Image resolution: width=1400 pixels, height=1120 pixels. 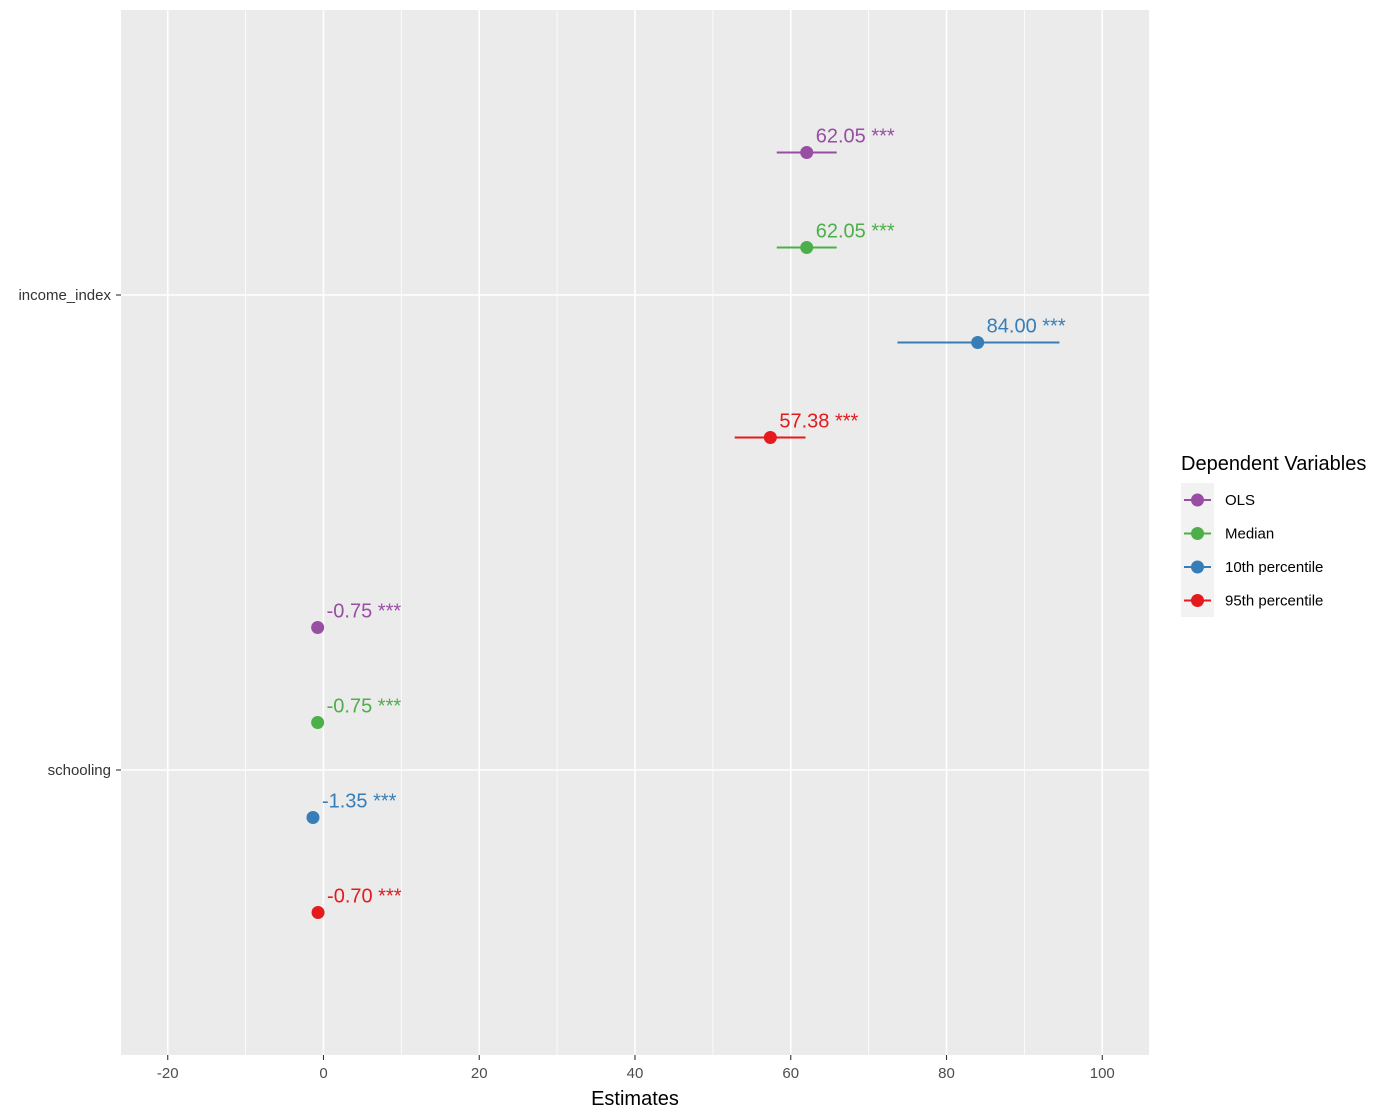 What do you see at coordinates (1102, 1073) in the screenshot?
I see `x-tick-label: 100` at bounding box center [1102, 1073].